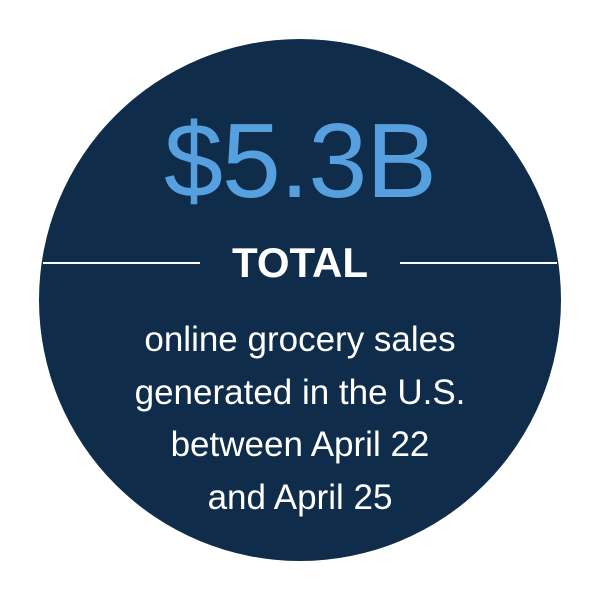 This screenshot has width=600, height=600. What do you see at coordinates (300, 339) in the screenshot?
I see `description-line: online grocery sales` at bounding box center [300, 339].